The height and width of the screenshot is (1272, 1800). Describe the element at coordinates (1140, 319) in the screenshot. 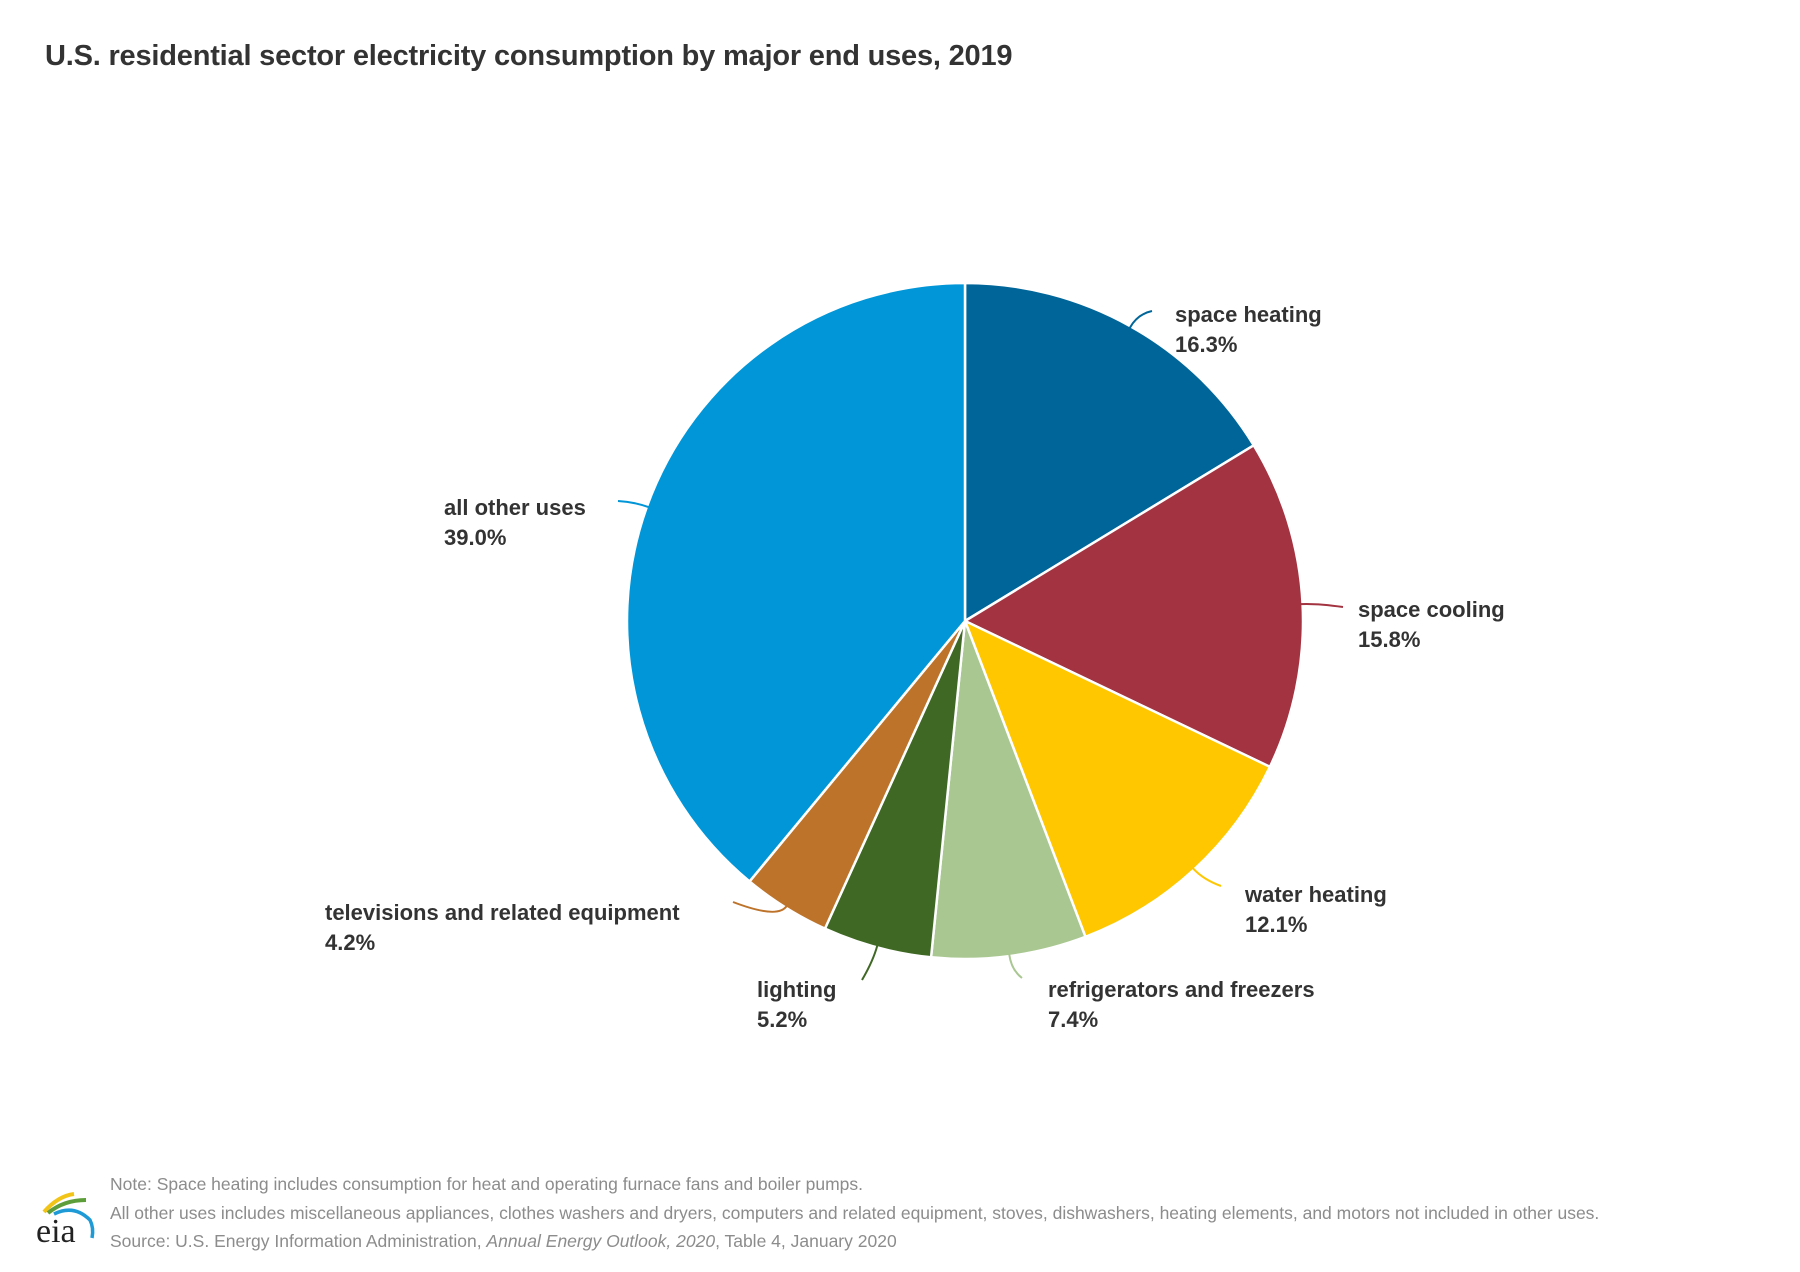

I see `leader-line-space-heating` at that location.